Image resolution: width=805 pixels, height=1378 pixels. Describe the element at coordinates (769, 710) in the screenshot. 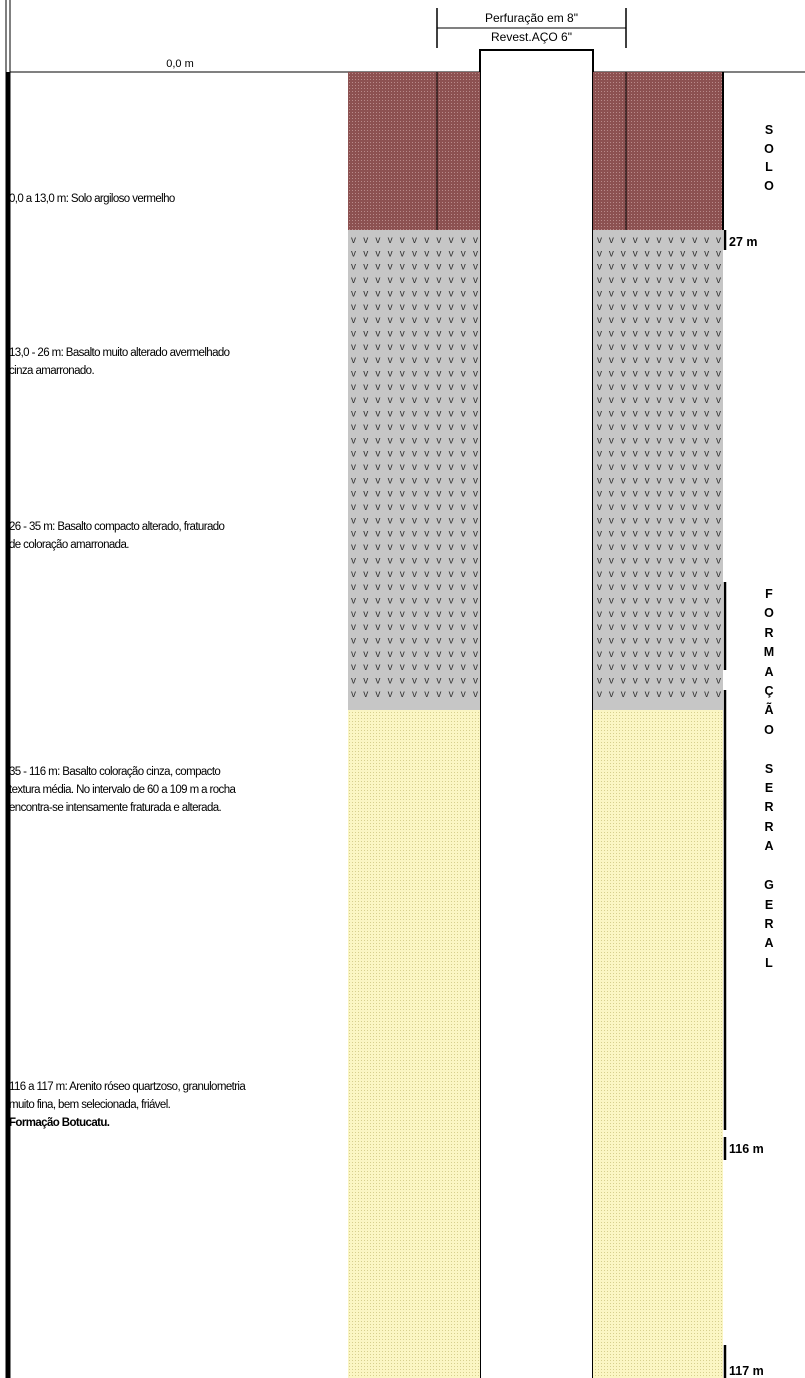

I see `serra-geral-letter: Ã` at that location.